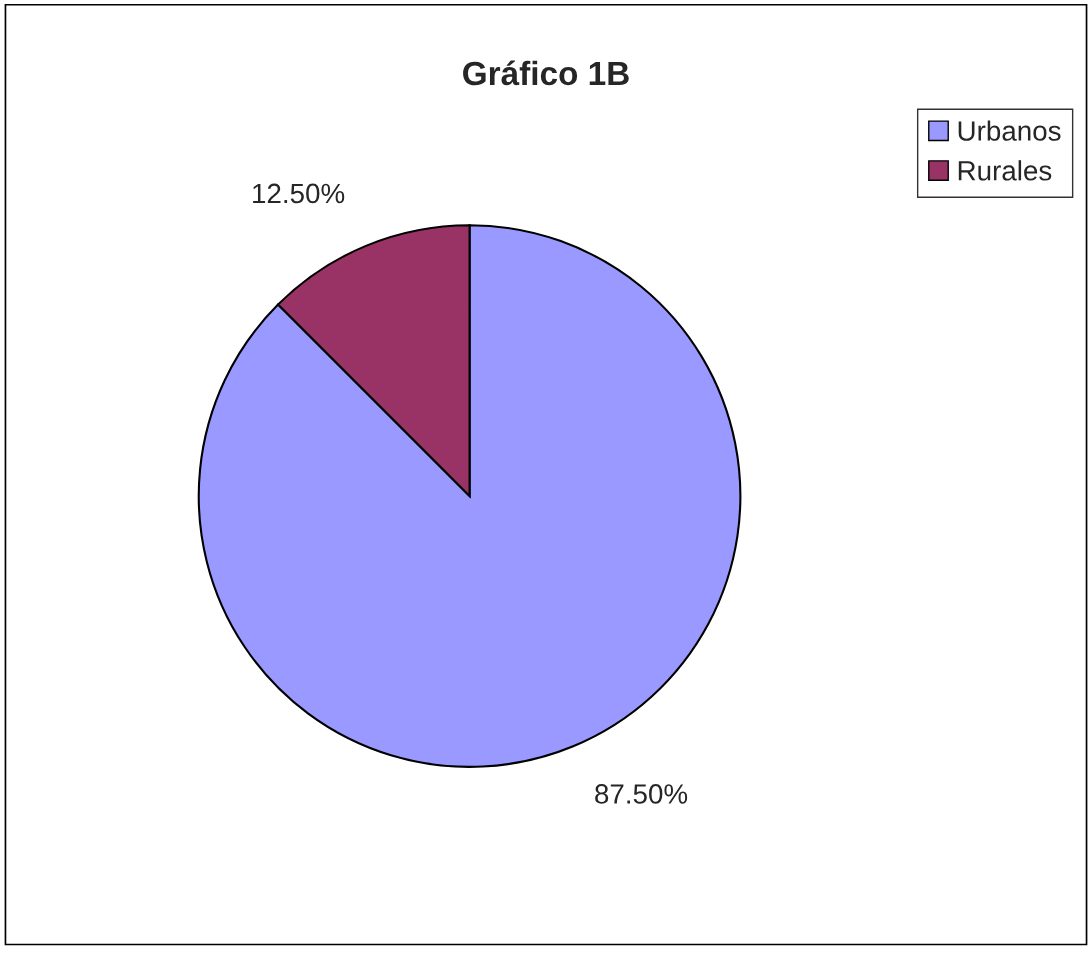 The width and height of the screenshot is (1092, 954). Describe the element at coordinates (299, 193) in the screenshot. I see `data-label: 12.50%` at that location.